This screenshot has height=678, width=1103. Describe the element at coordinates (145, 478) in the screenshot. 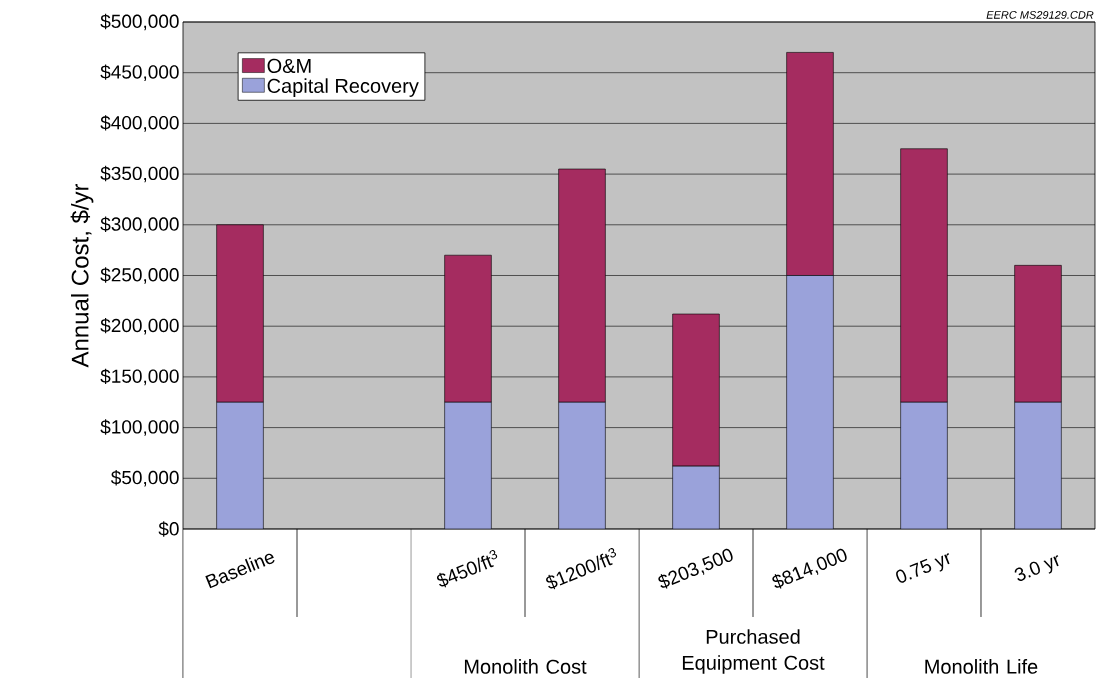

I see `y-tick-label: $50,000` at that location.